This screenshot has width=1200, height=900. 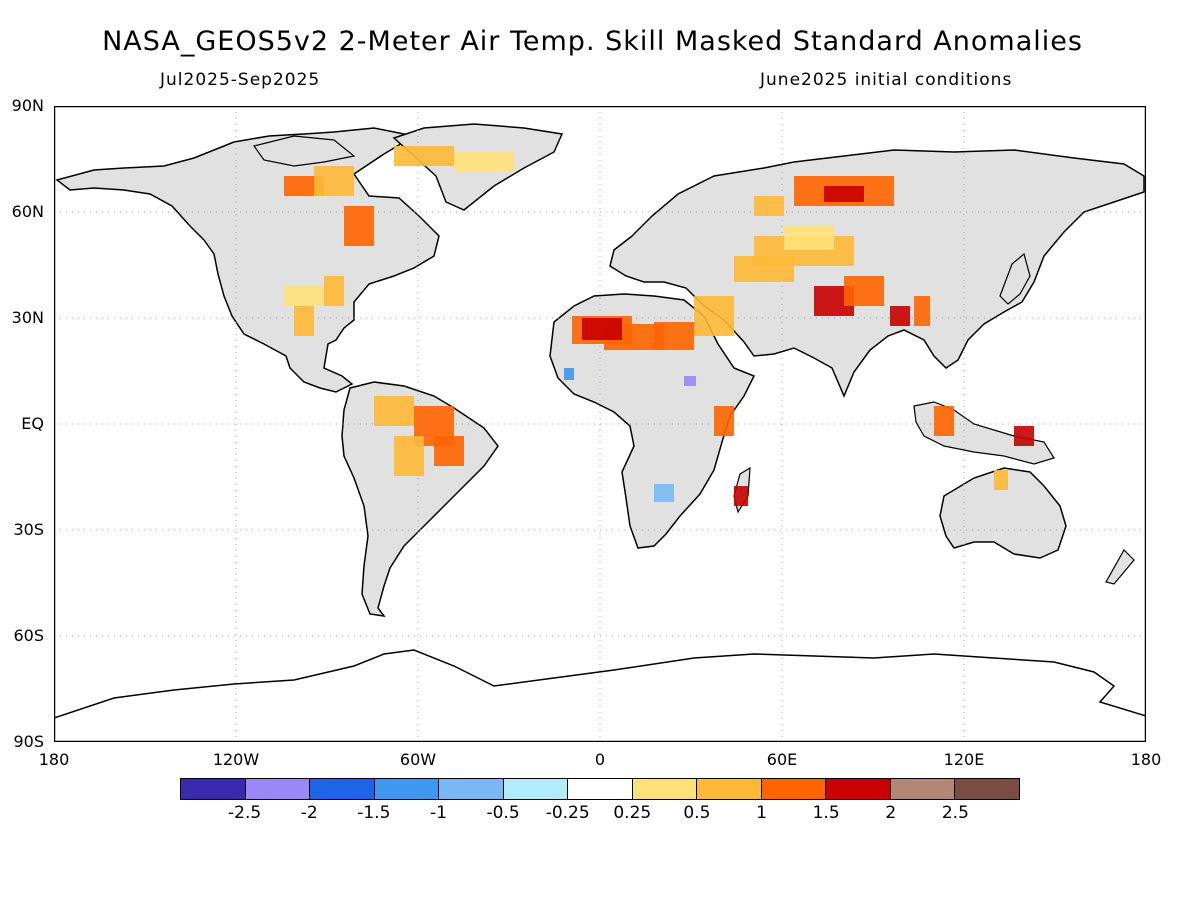 I want to click on lon-label-120e: 120E, so click(x=964, y=759).